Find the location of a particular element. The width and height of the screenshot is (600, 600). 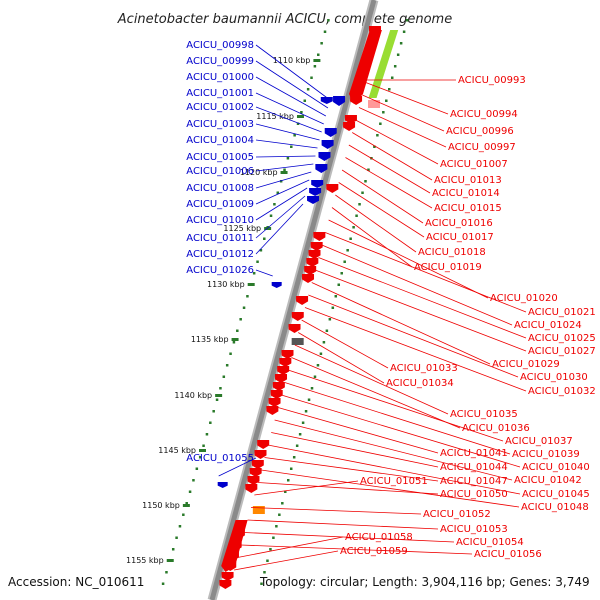

right-gene-label: ACICU_00994 is located at coordinates (484, 114).